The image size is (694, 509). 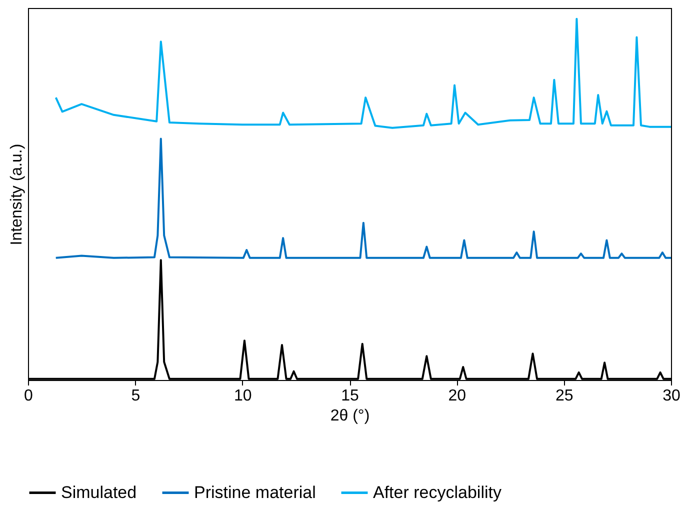 What do you see at coordinates (350, 416) in the screenshot?
I see `x-axis-title: 2θ (°)` at bounding box center [350, 416].